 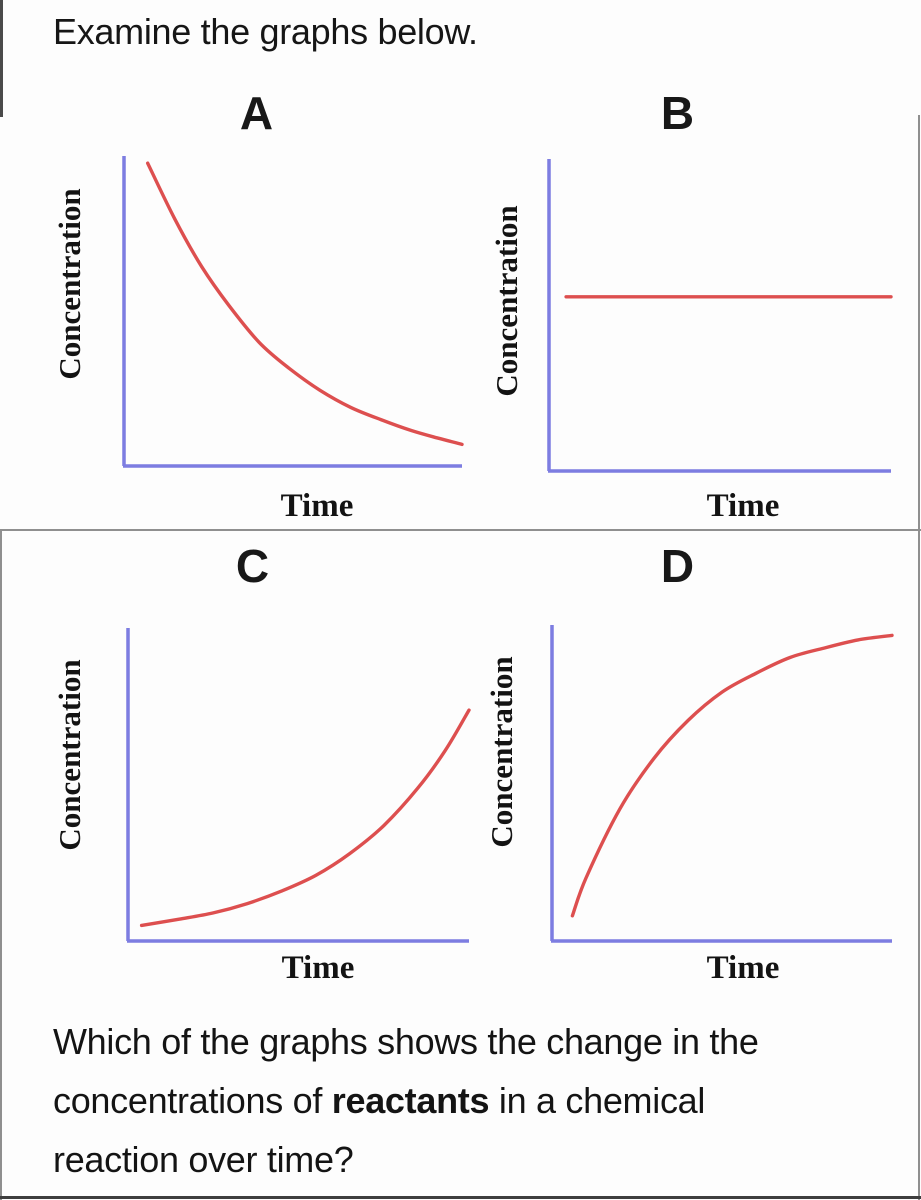 What do you see at coordinates (69, 284) in the screenshot?
I see `graph-a-y-axis-label: Concentration` at bounding box center [69, 284].